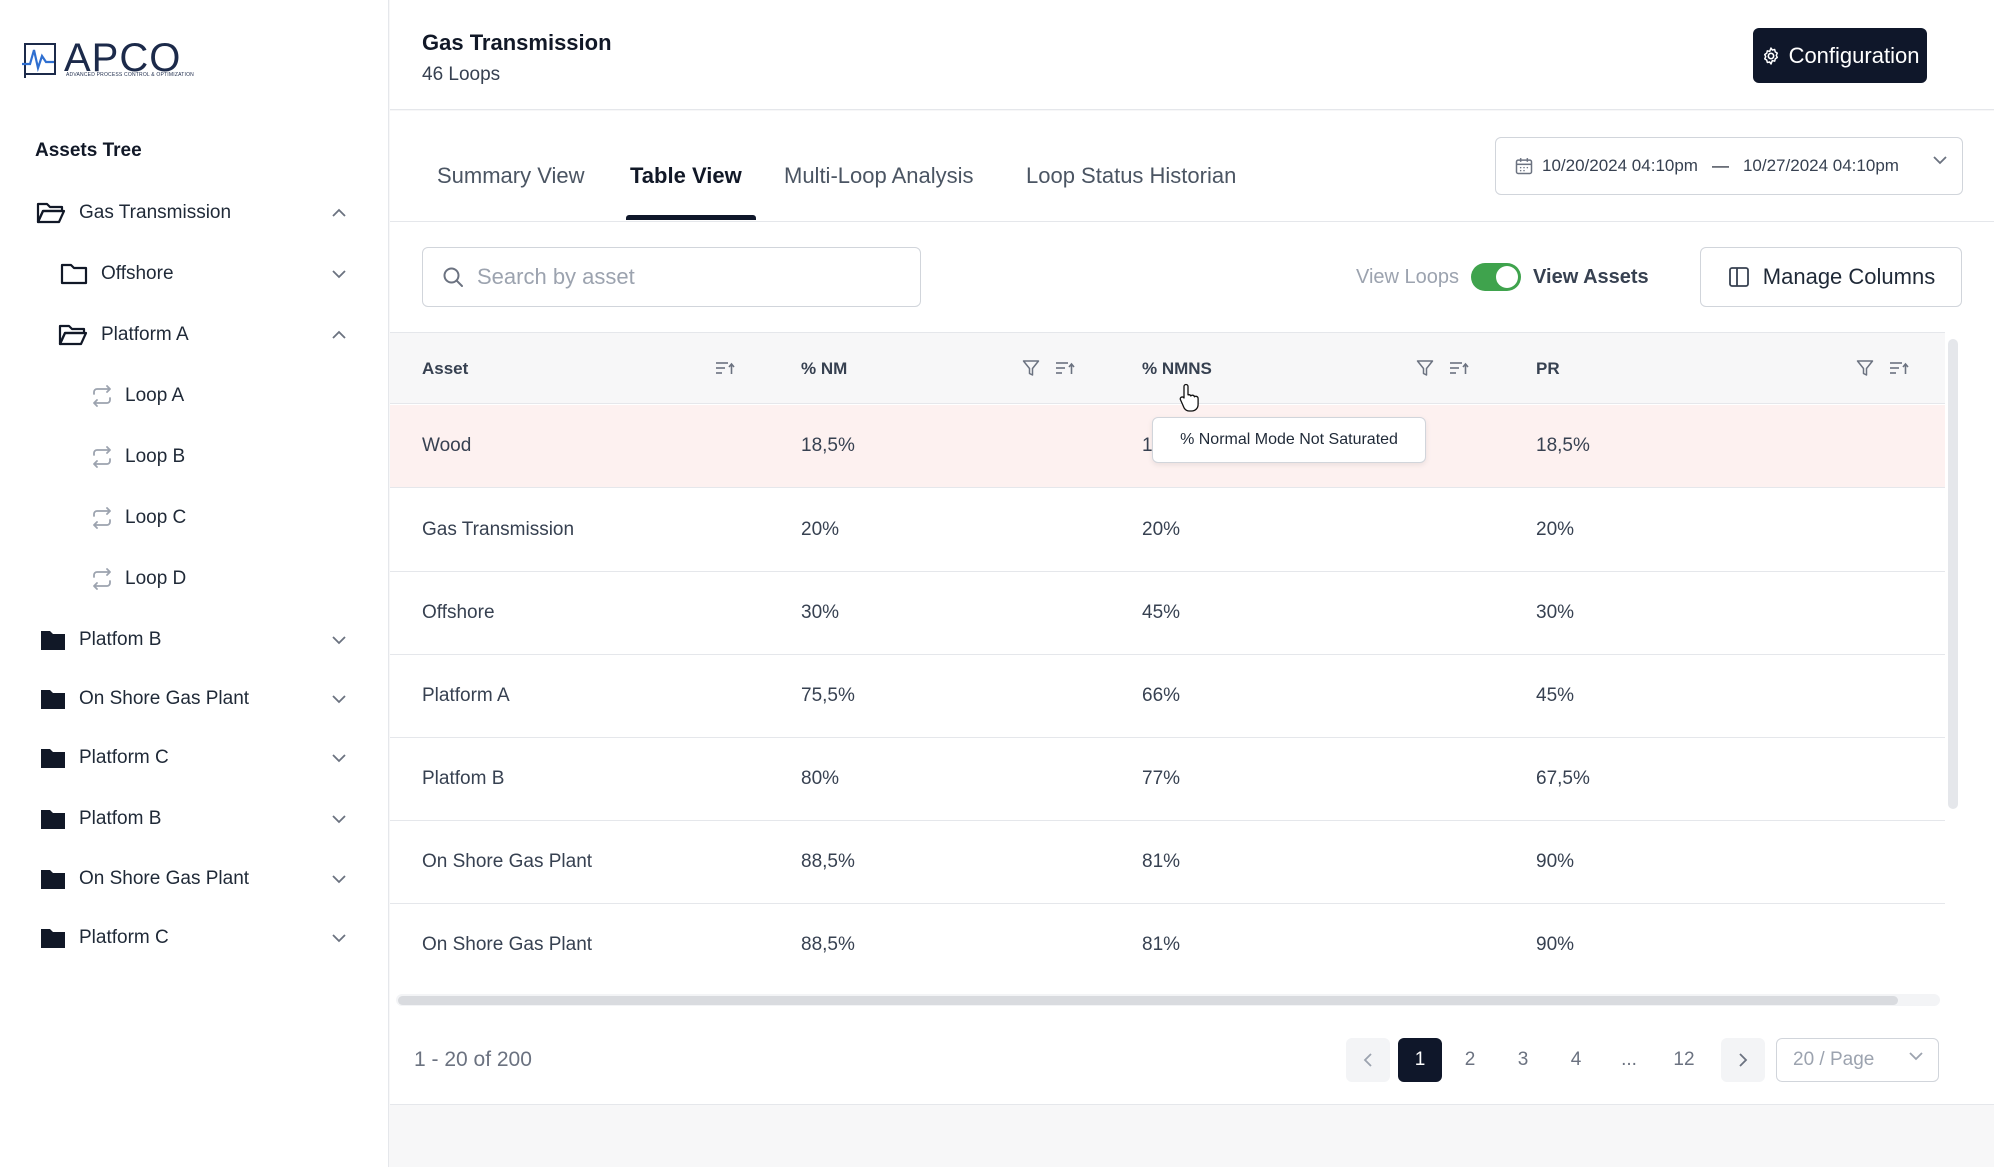 The image size is (1994, 1167). I want to click on tree-item-label: Gas Transmission, so click(155, 212).